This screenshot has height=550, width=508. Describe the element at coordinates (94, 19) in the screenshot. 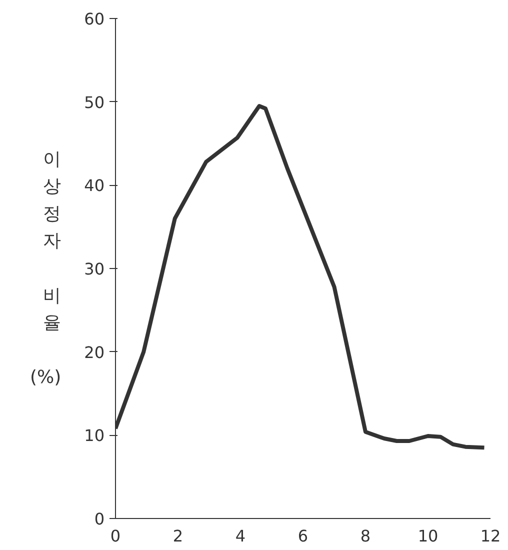

I see `y-tick-label: 60` at that location.